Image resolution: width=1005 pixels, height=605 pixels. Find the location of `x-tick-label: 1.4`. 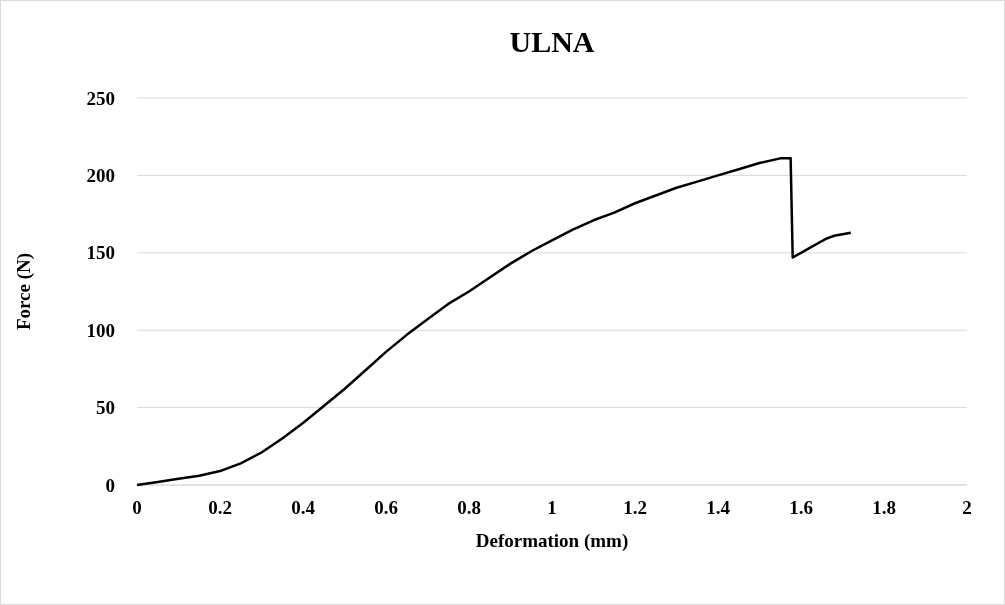

x-tick-label: 1.4 is located at coordinates (718, 507).